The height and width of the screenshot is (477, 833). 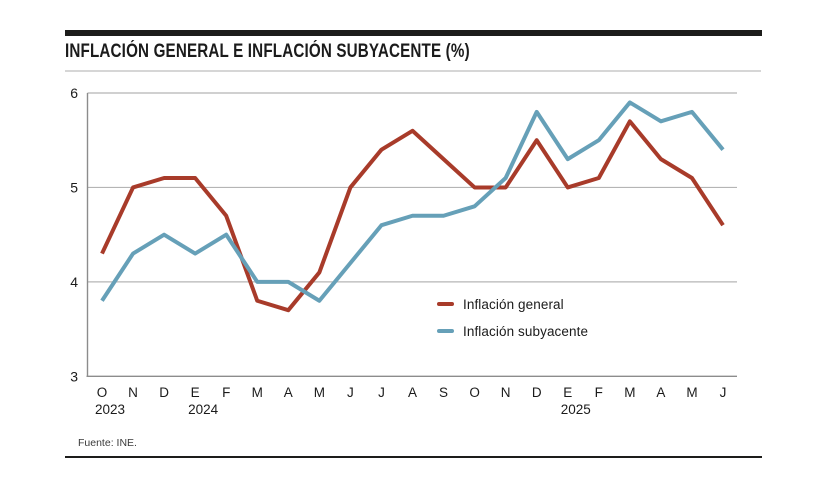 What do you see at coordinates (413, 457) in the screenshot?
I see `bottom-rule` at bounding box center [413, 457].